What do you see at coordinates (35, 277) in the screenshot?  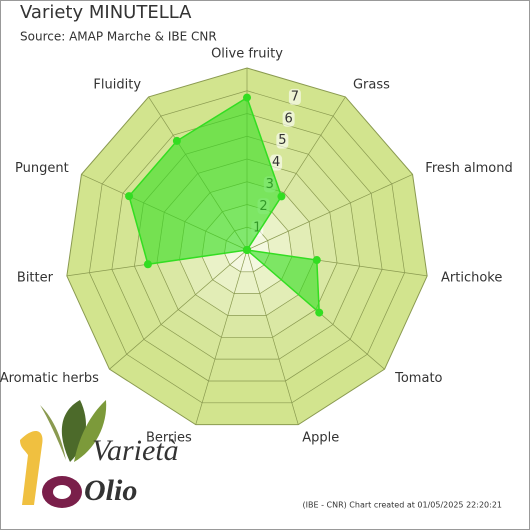 I see `axis-label: Bitter` at bounding box center [35, 277].